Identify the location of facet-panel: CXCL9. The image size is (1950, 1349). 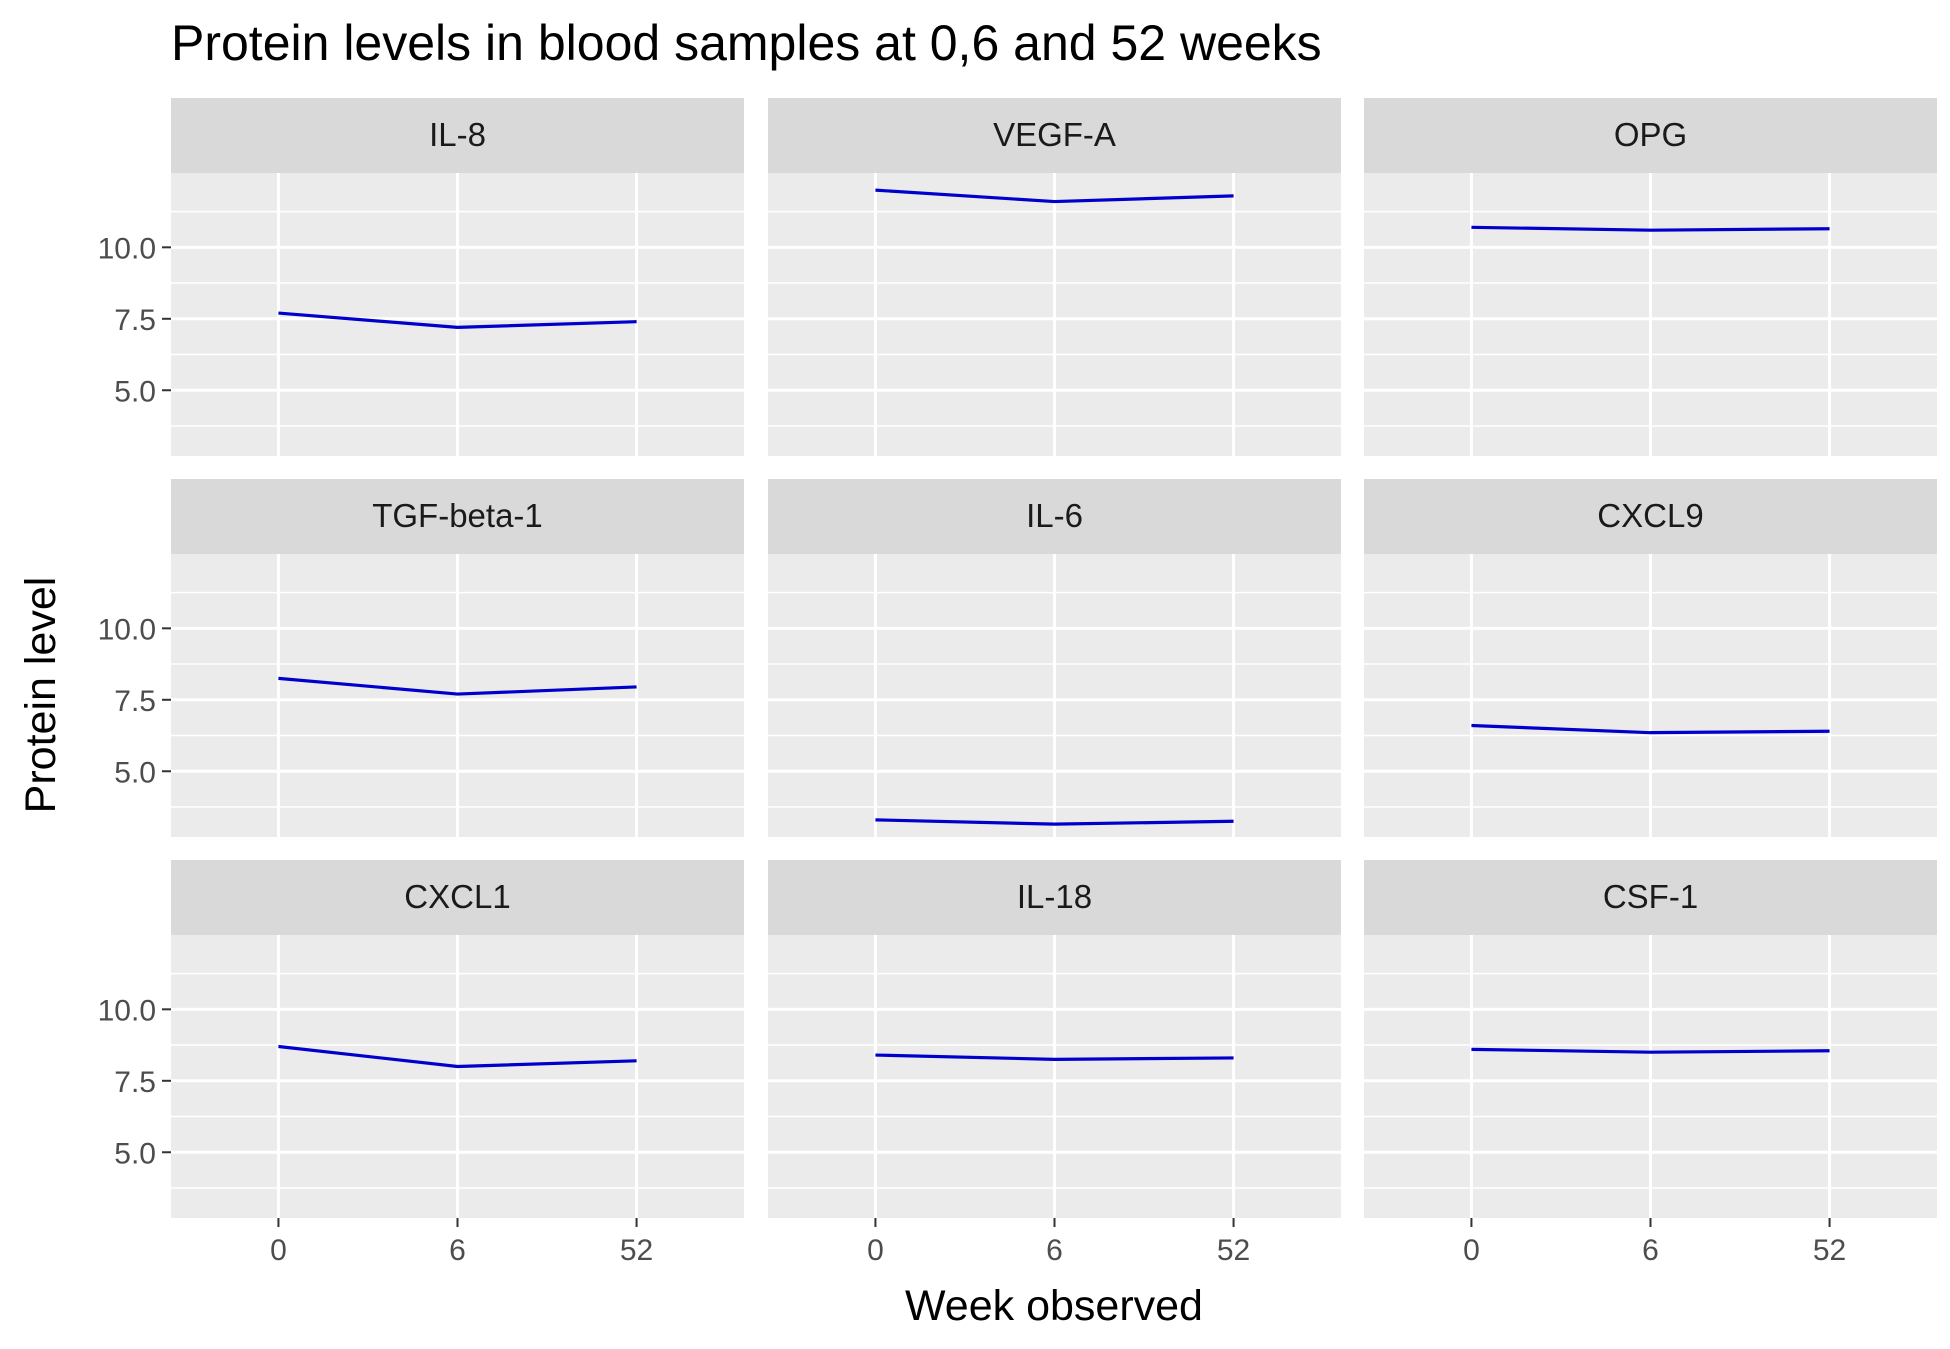
(1650, 658).